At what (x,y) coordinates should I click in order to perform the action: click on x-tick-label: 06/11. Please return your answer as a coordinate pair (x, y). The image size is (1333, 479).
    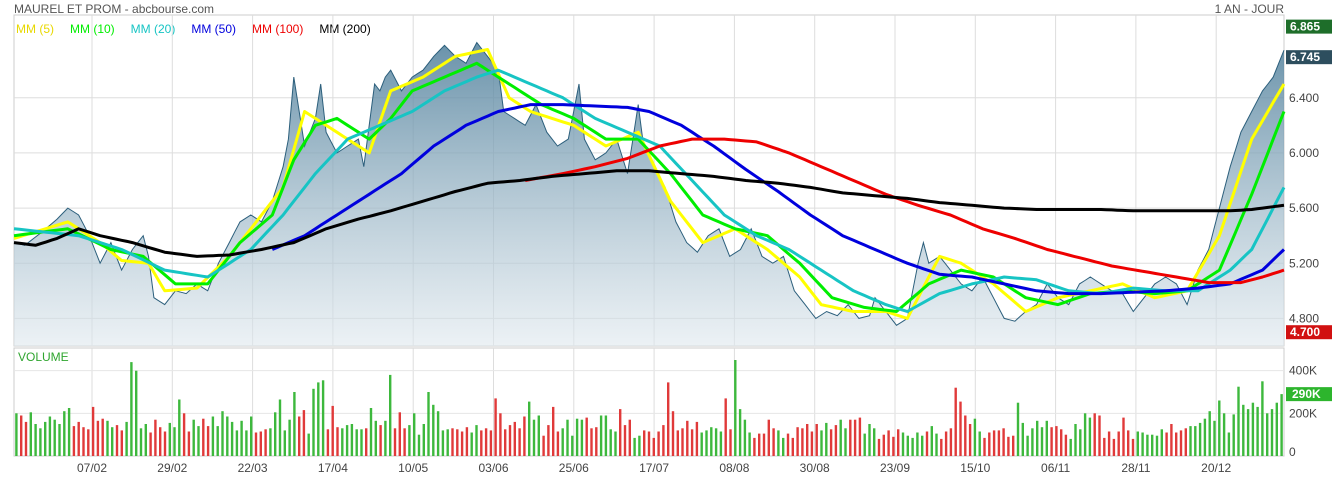
    Looking at the image, I should click on (1055, 468).